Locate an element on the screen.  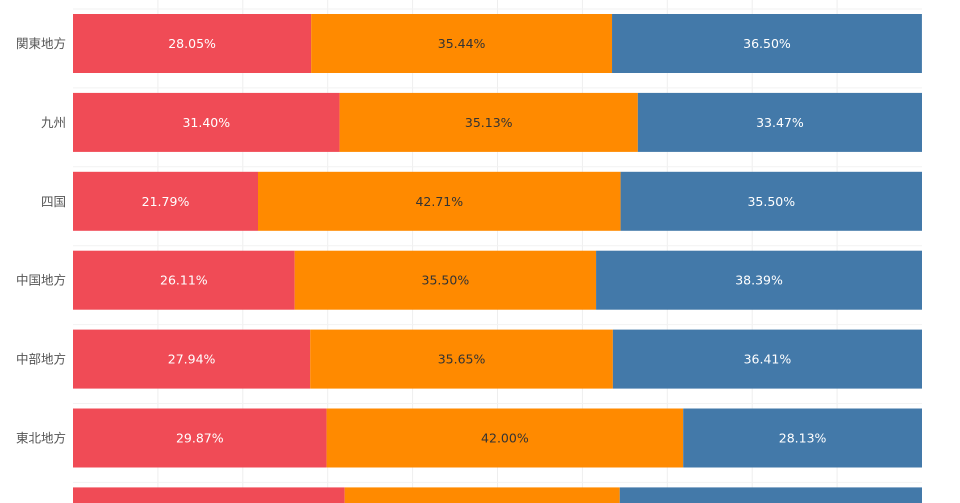
data-label: 38.39% is located at coordinates (759, 280).